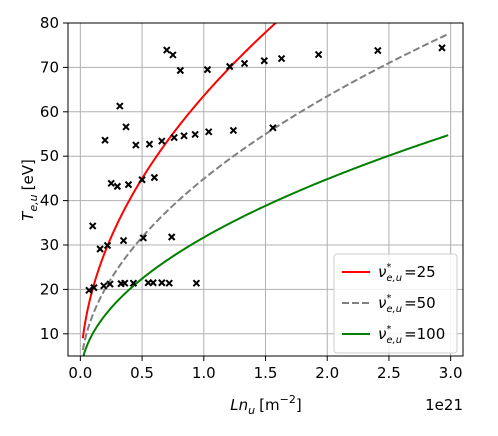  I want to click on x-axis-label-unit: [m, so click(269, 405).